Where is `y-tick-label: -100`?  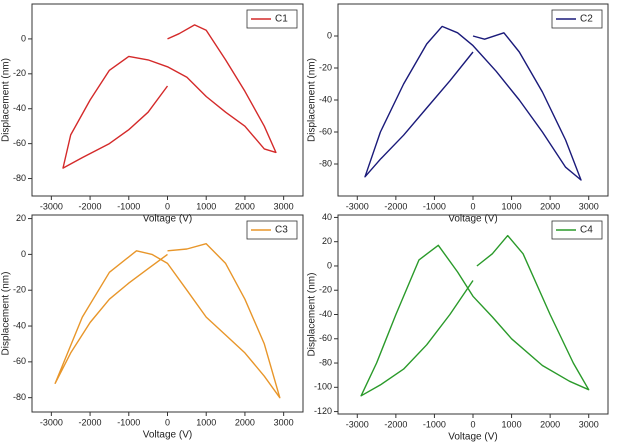
y-tick-label: -100 is located at coordinates (323, 387).